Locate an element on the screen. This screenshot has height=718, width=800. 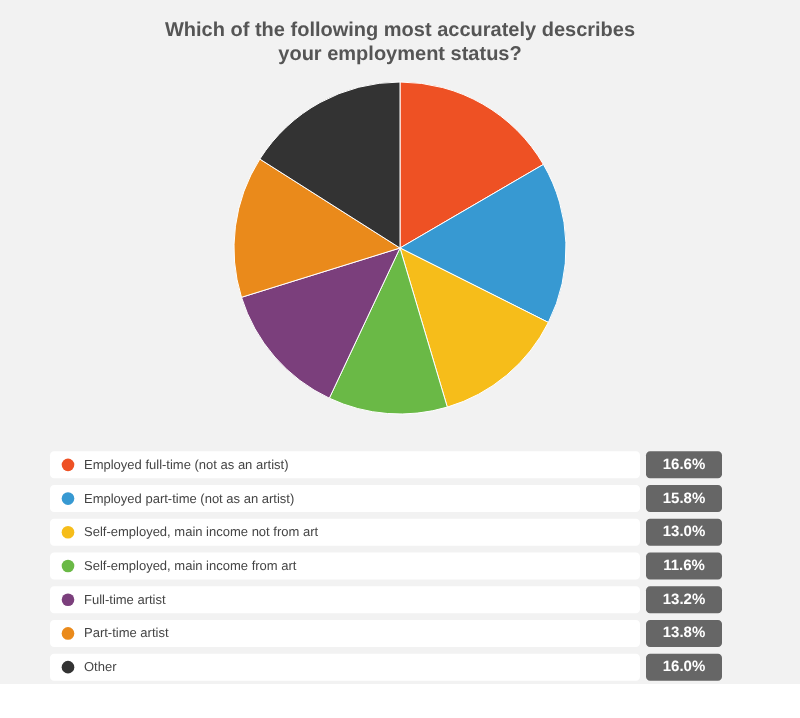
chart-title: Which of the following most accurately describes your employment status? is located at coordinates (400, 43).